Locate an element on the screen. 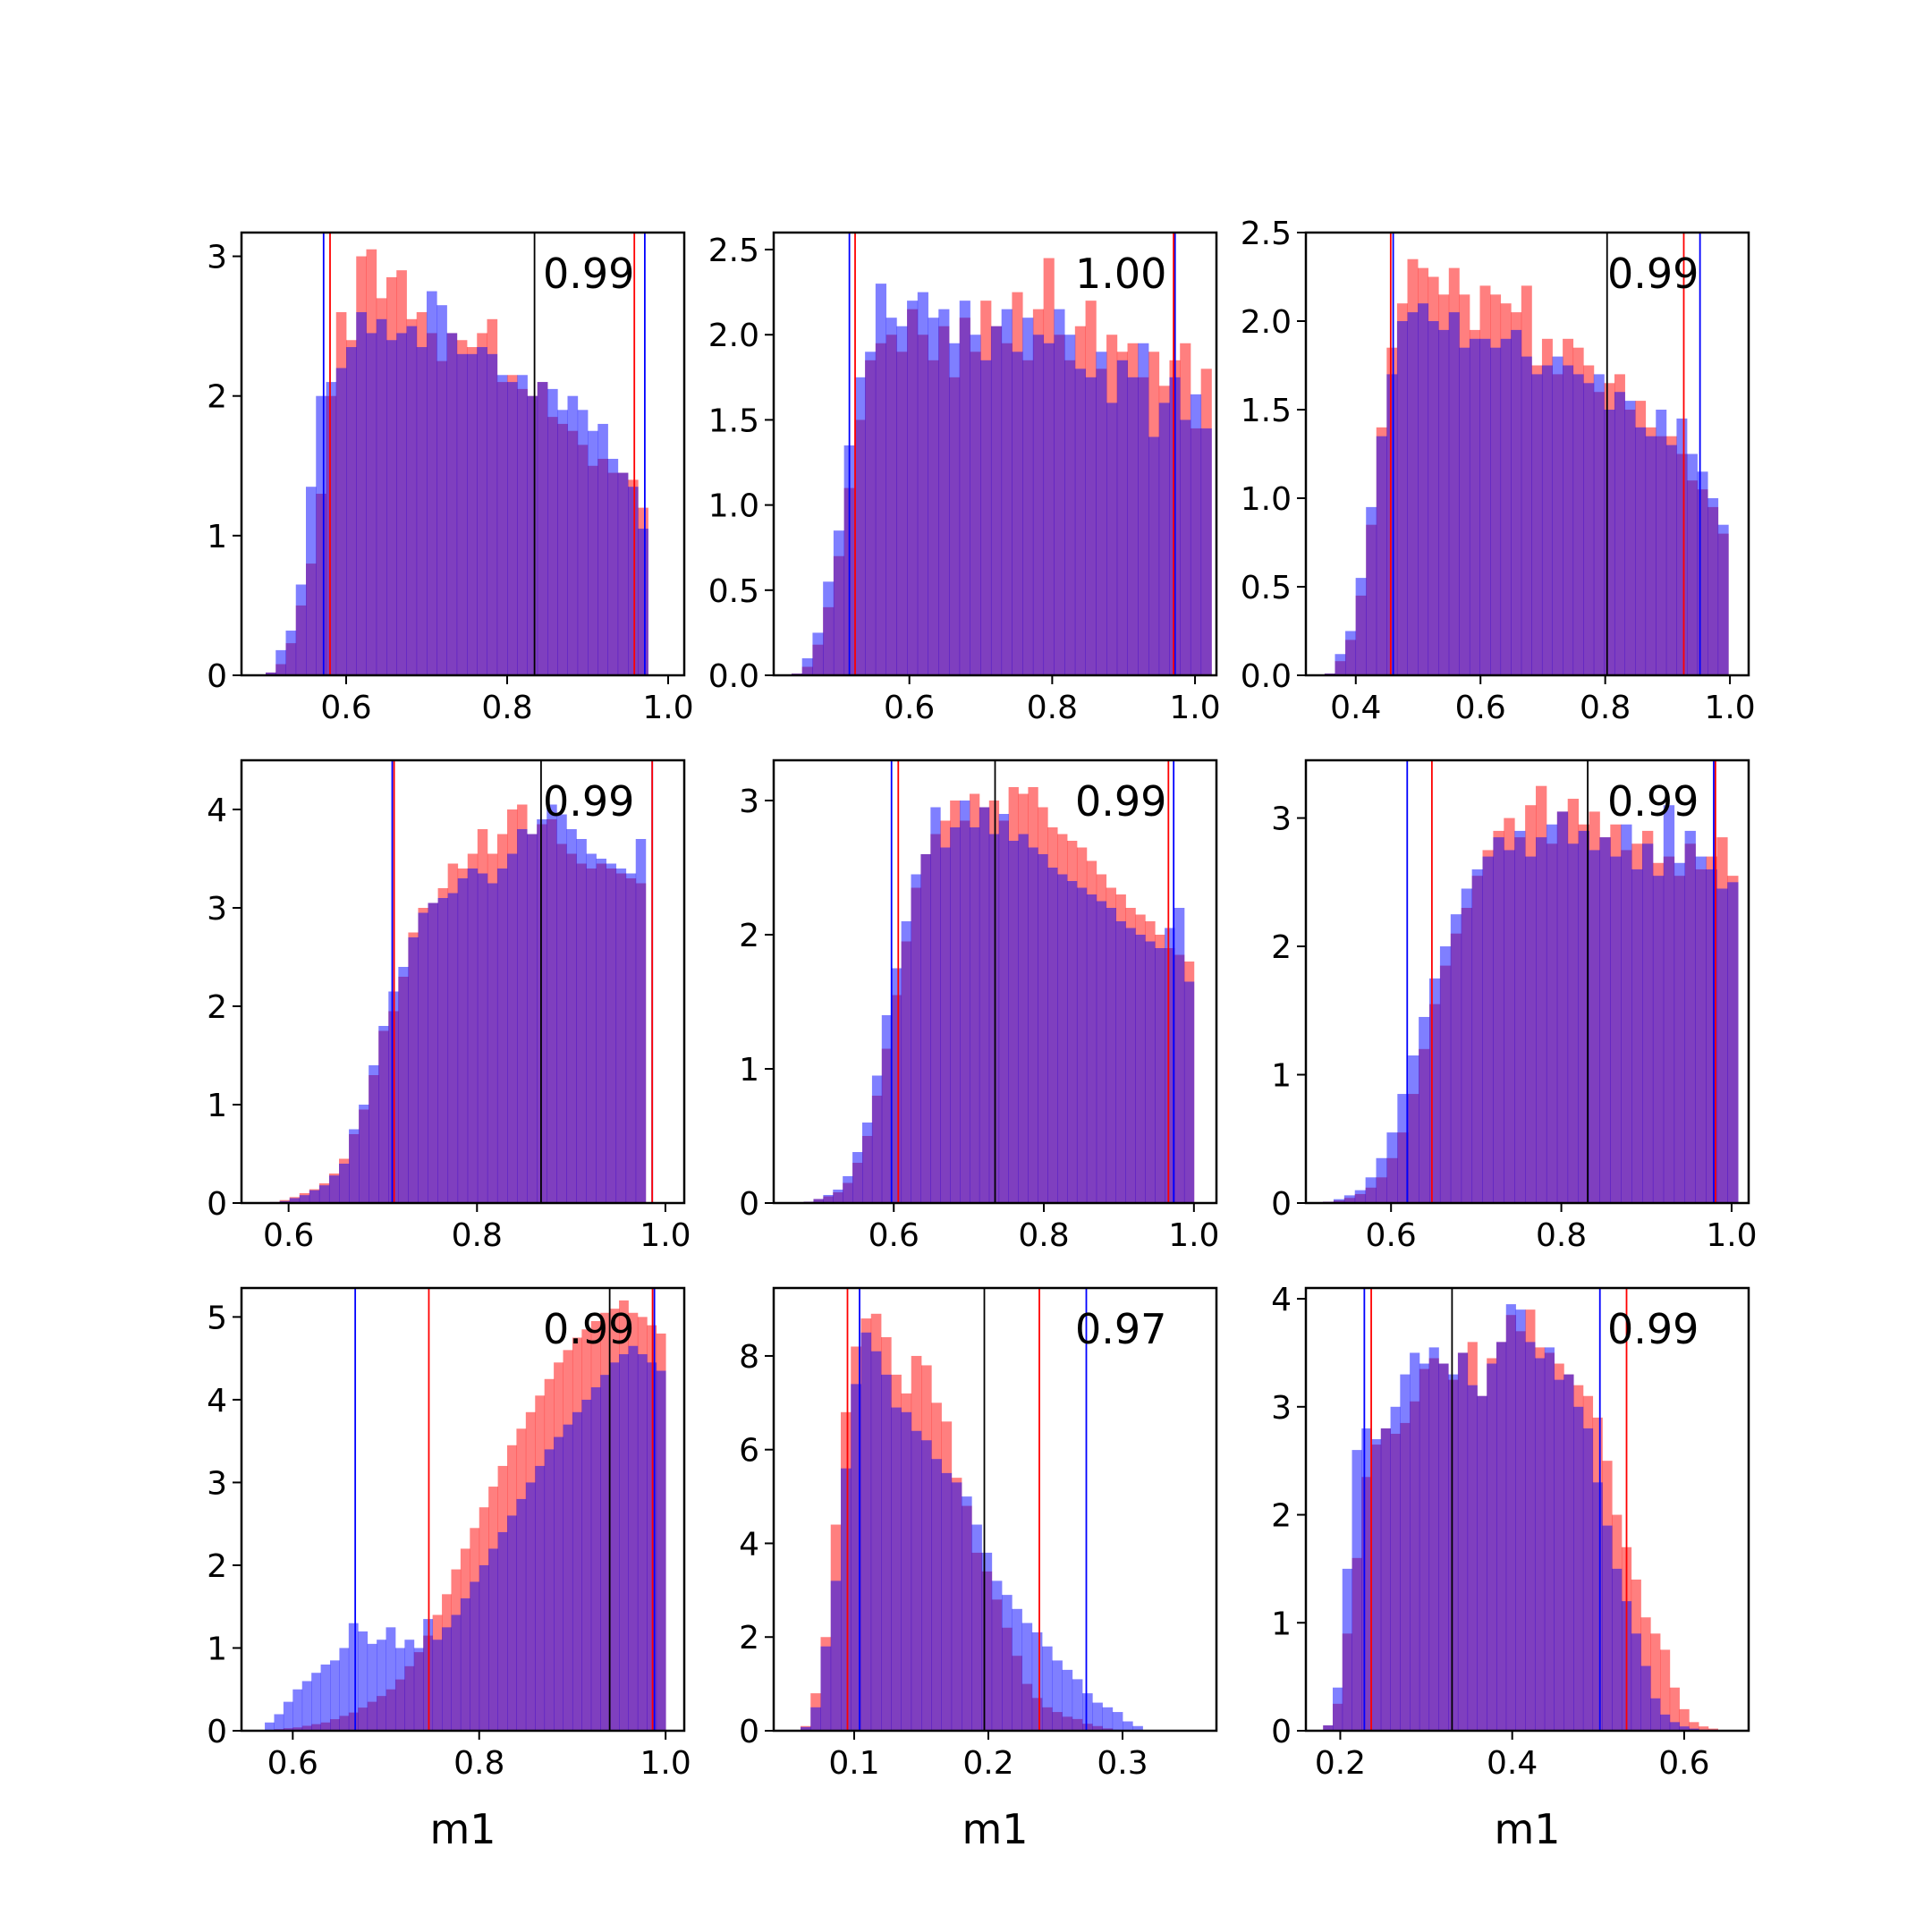 This screenshot has width=1932, height=1932. histogram-panel-9: 0.2 0.4 0.6 0 1 2 3 4 0.99 m1 is located at coordinates (1510, 1567).